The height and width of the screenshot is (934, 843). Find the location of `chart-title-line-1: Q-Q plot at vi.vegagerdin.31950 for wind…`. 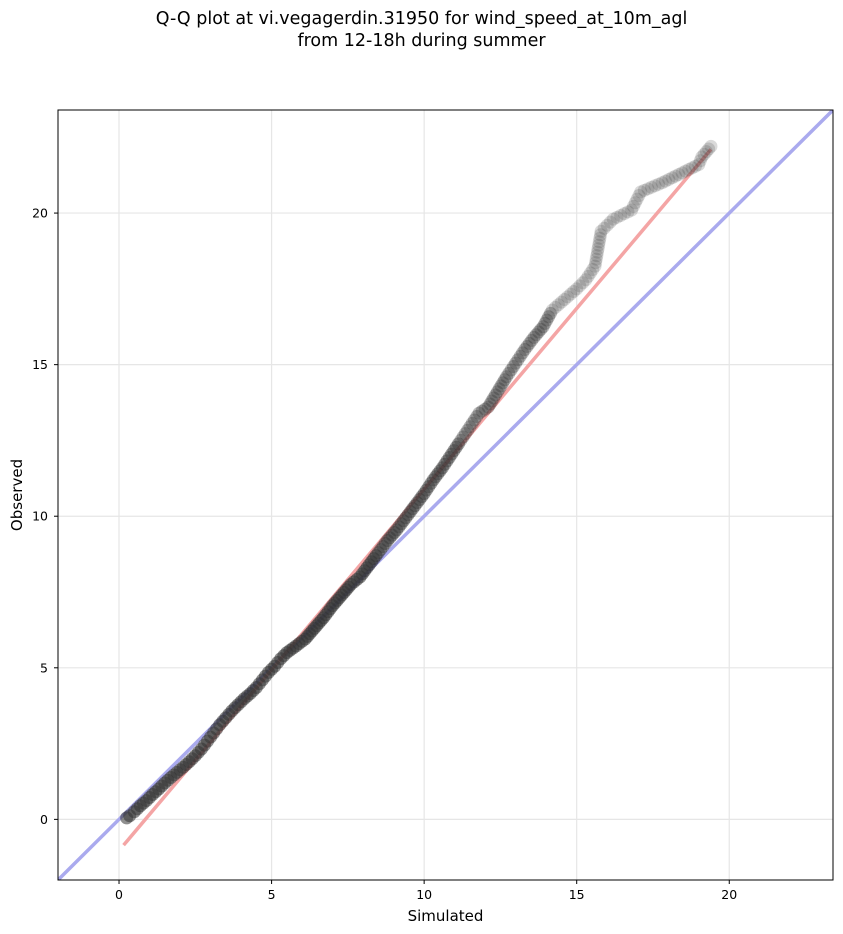

chart-title-line-1: Q-Q plot at vi.vegagerdin.31950 for wind… is located at coordinates (421, 19).